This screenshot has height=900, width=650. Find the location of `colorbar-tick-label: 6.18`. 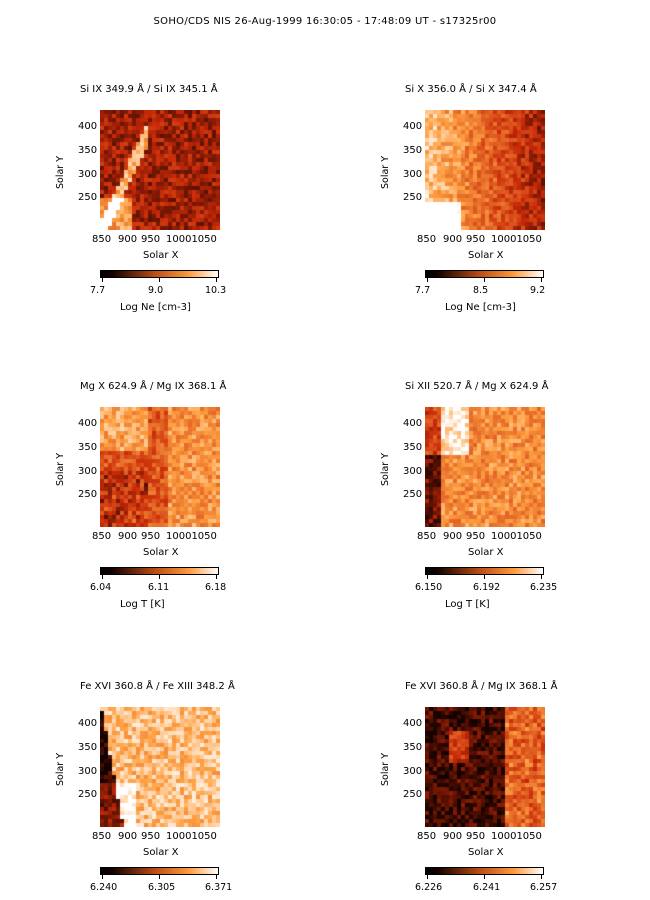

colorbar-tick-label: 6.18 is located at coordinates (216, 587).